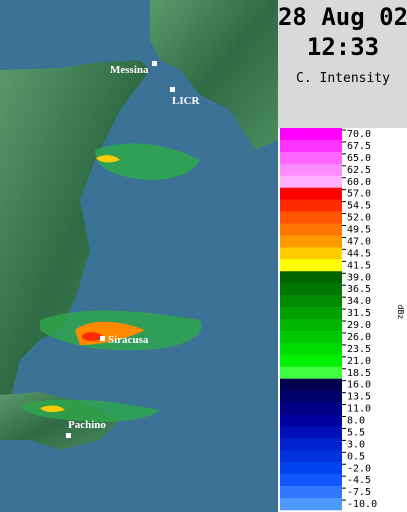  What do you see at coordinates (356, 444) in the screenshot?
I see `legend-label: 3.0` at bounding box center [356, 444].